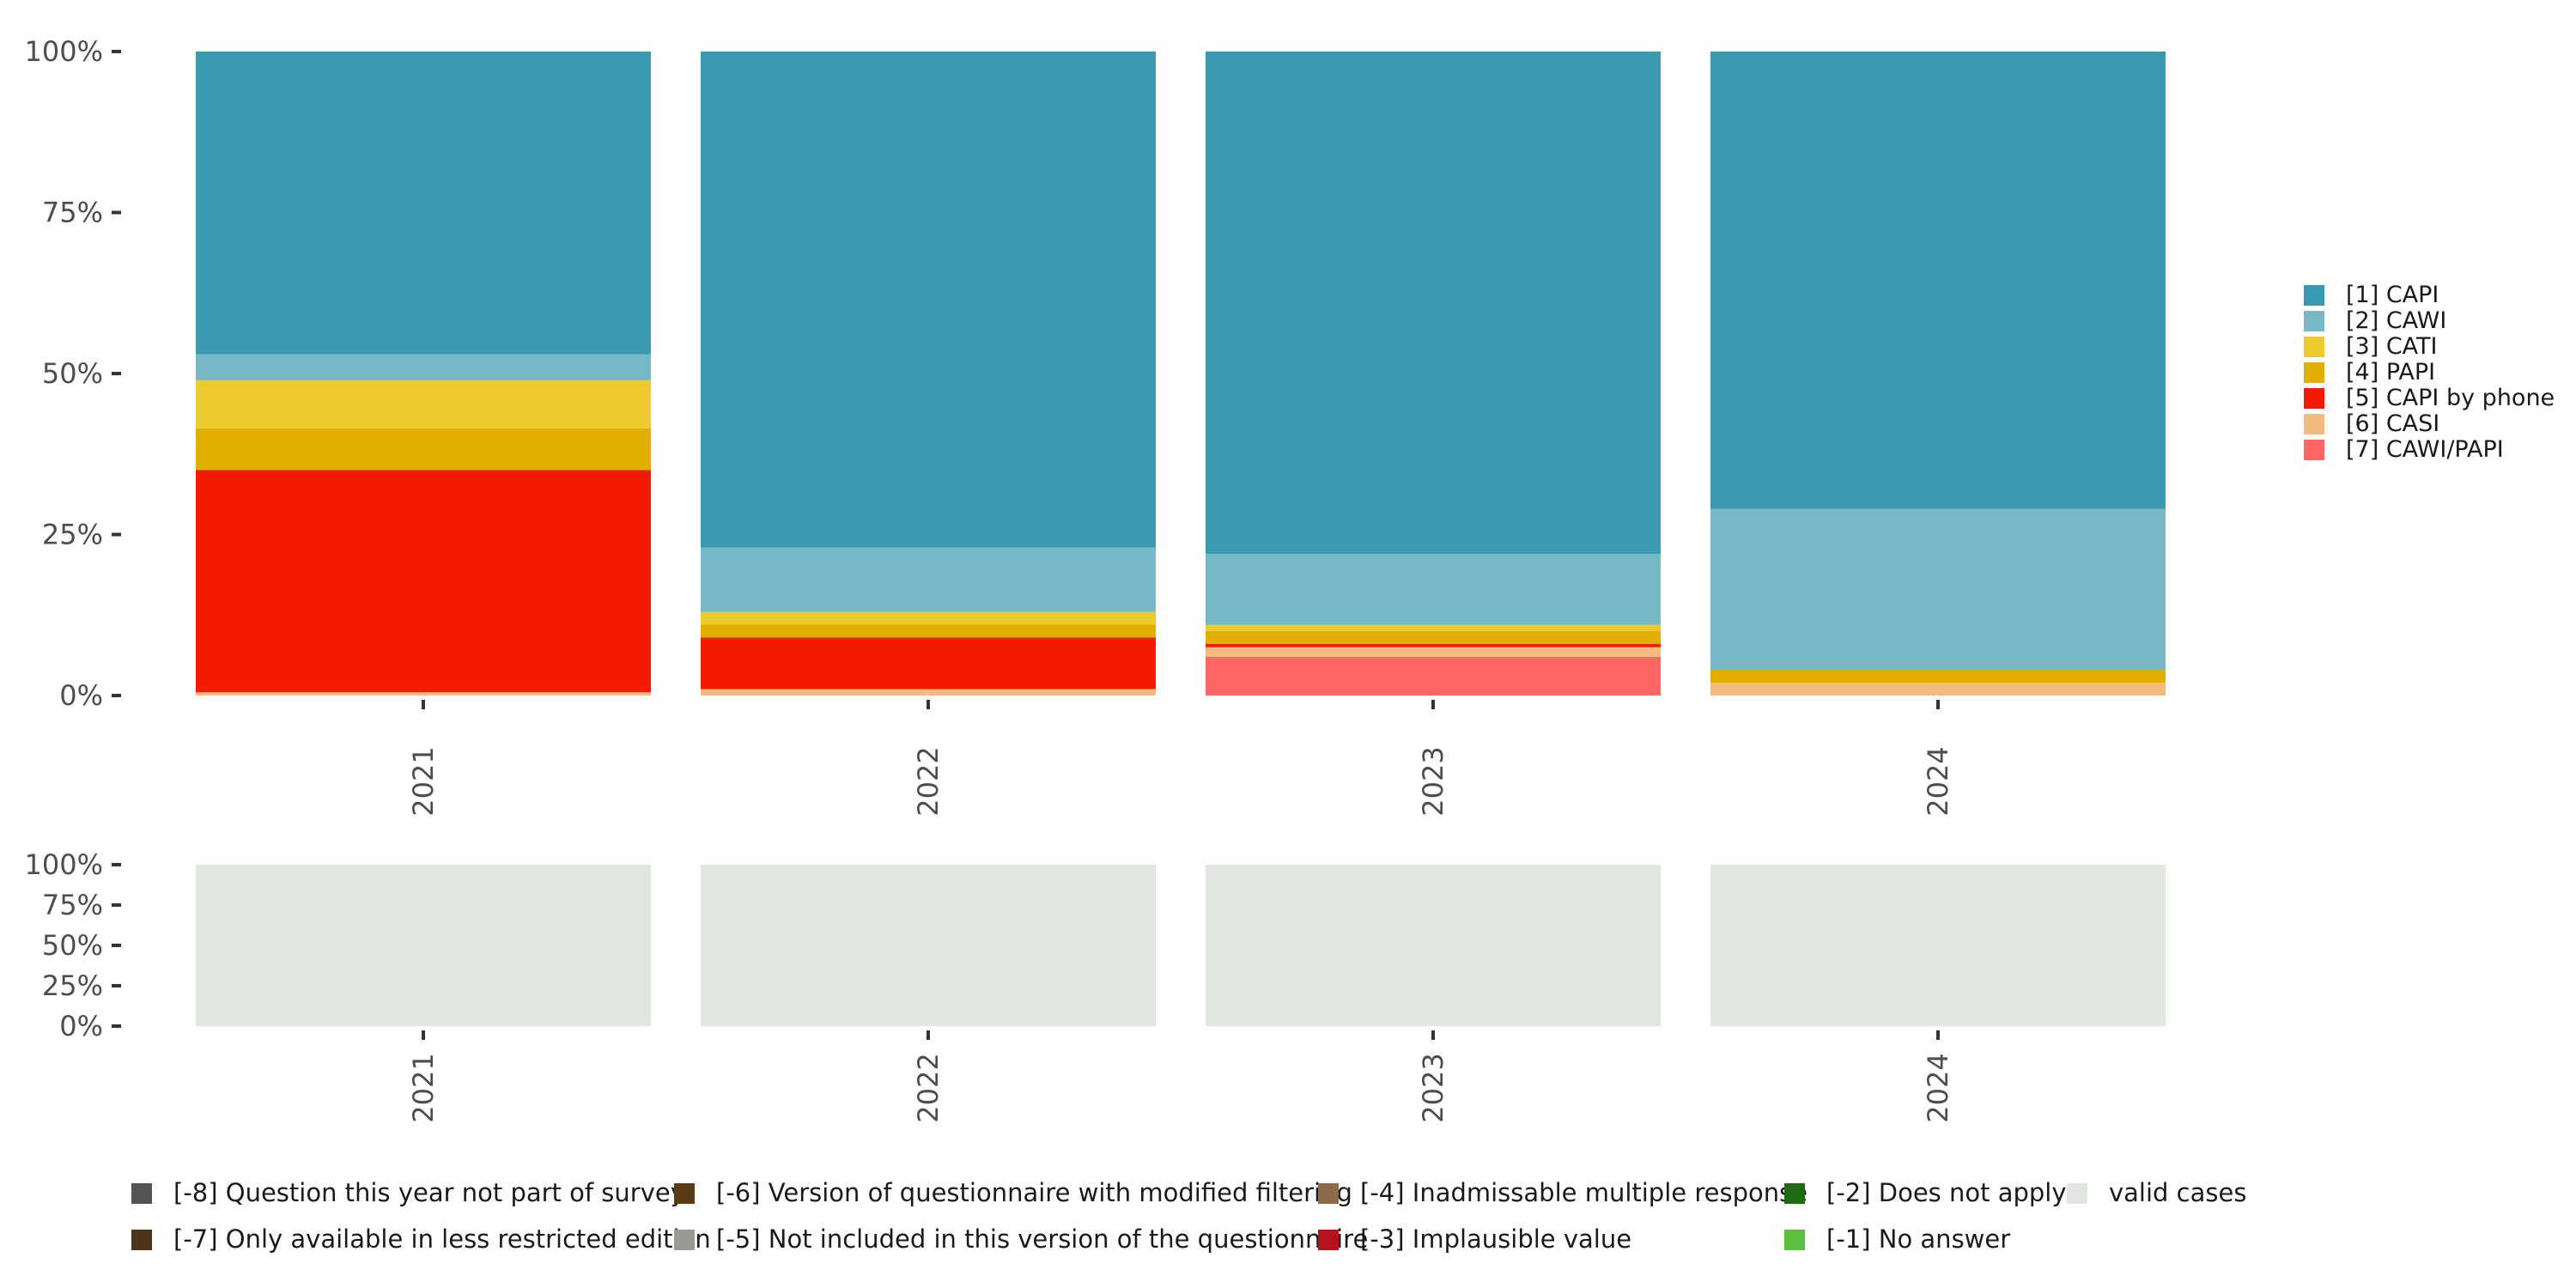 The width and height of the screenshot is (2576, 1288). What do you see at coordinates (72, 946) in the screenshot?
I see `bottom-y-tick-label: 50%` at bounding box center [72, 946].